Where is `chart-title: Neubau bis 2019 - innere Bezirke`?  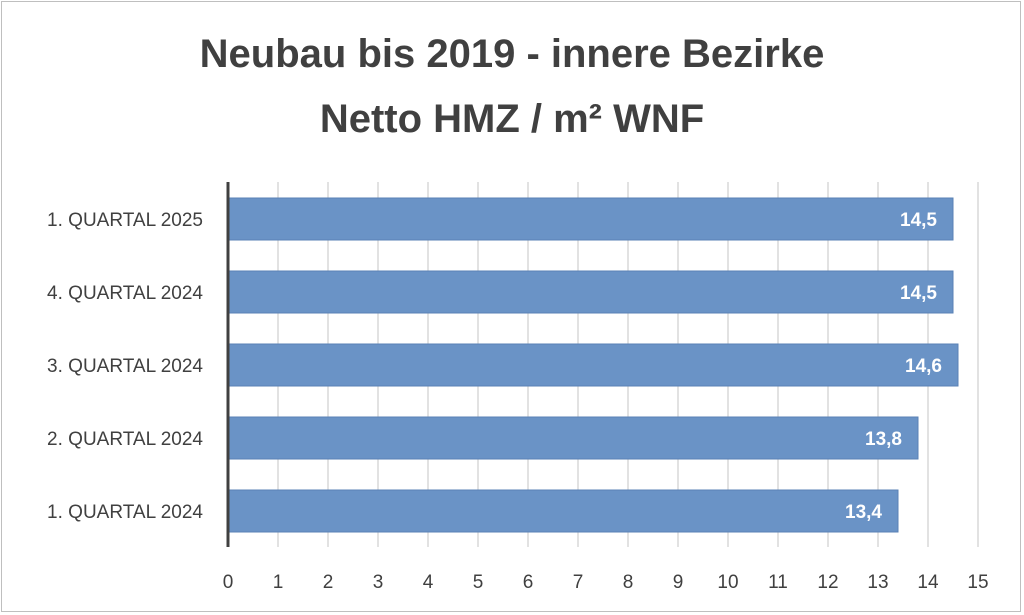
chart-title: Neubau bis 2019 - innere Bezirke is located at coordinates (512, 54).